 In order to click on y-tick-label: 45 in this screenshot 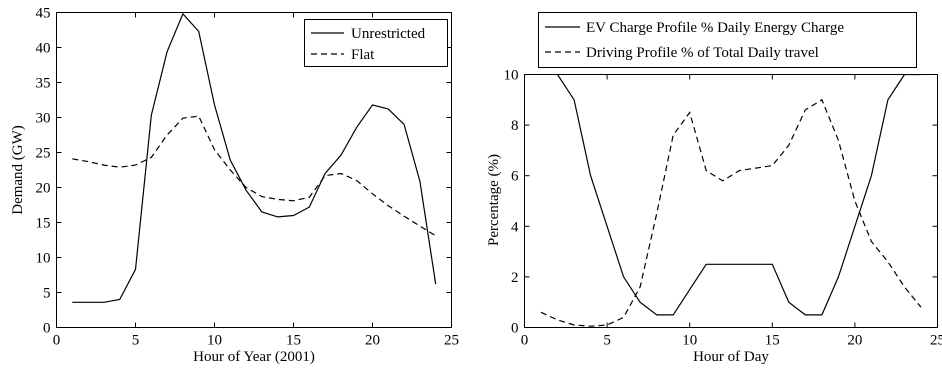, I will do `click(43, 14)`.